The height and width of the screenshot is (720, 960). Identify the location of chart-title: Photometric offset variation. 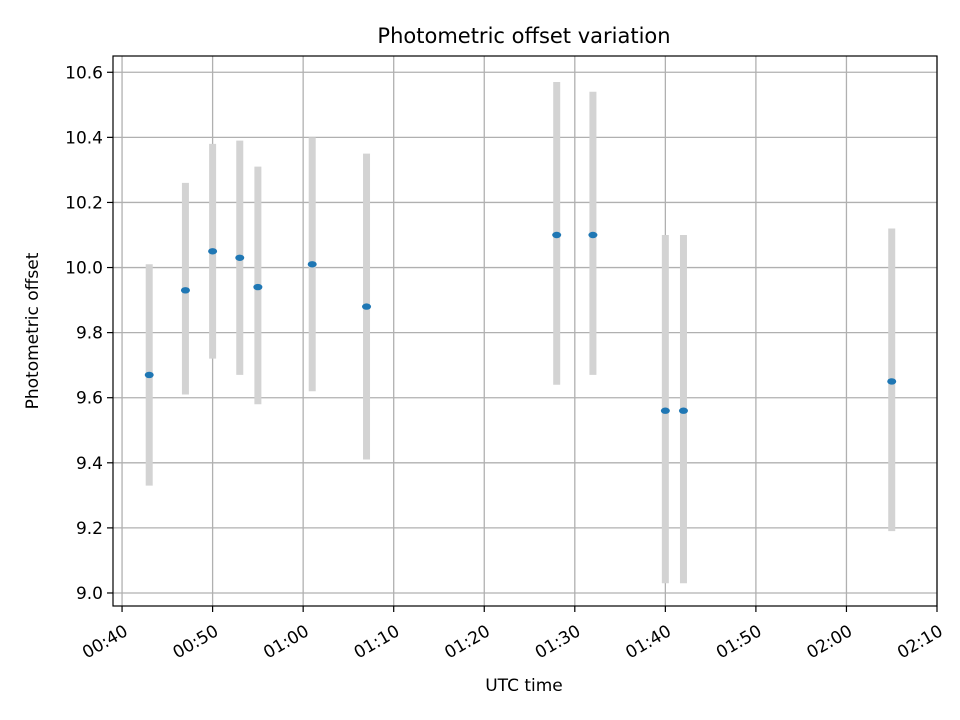
(523, 36).